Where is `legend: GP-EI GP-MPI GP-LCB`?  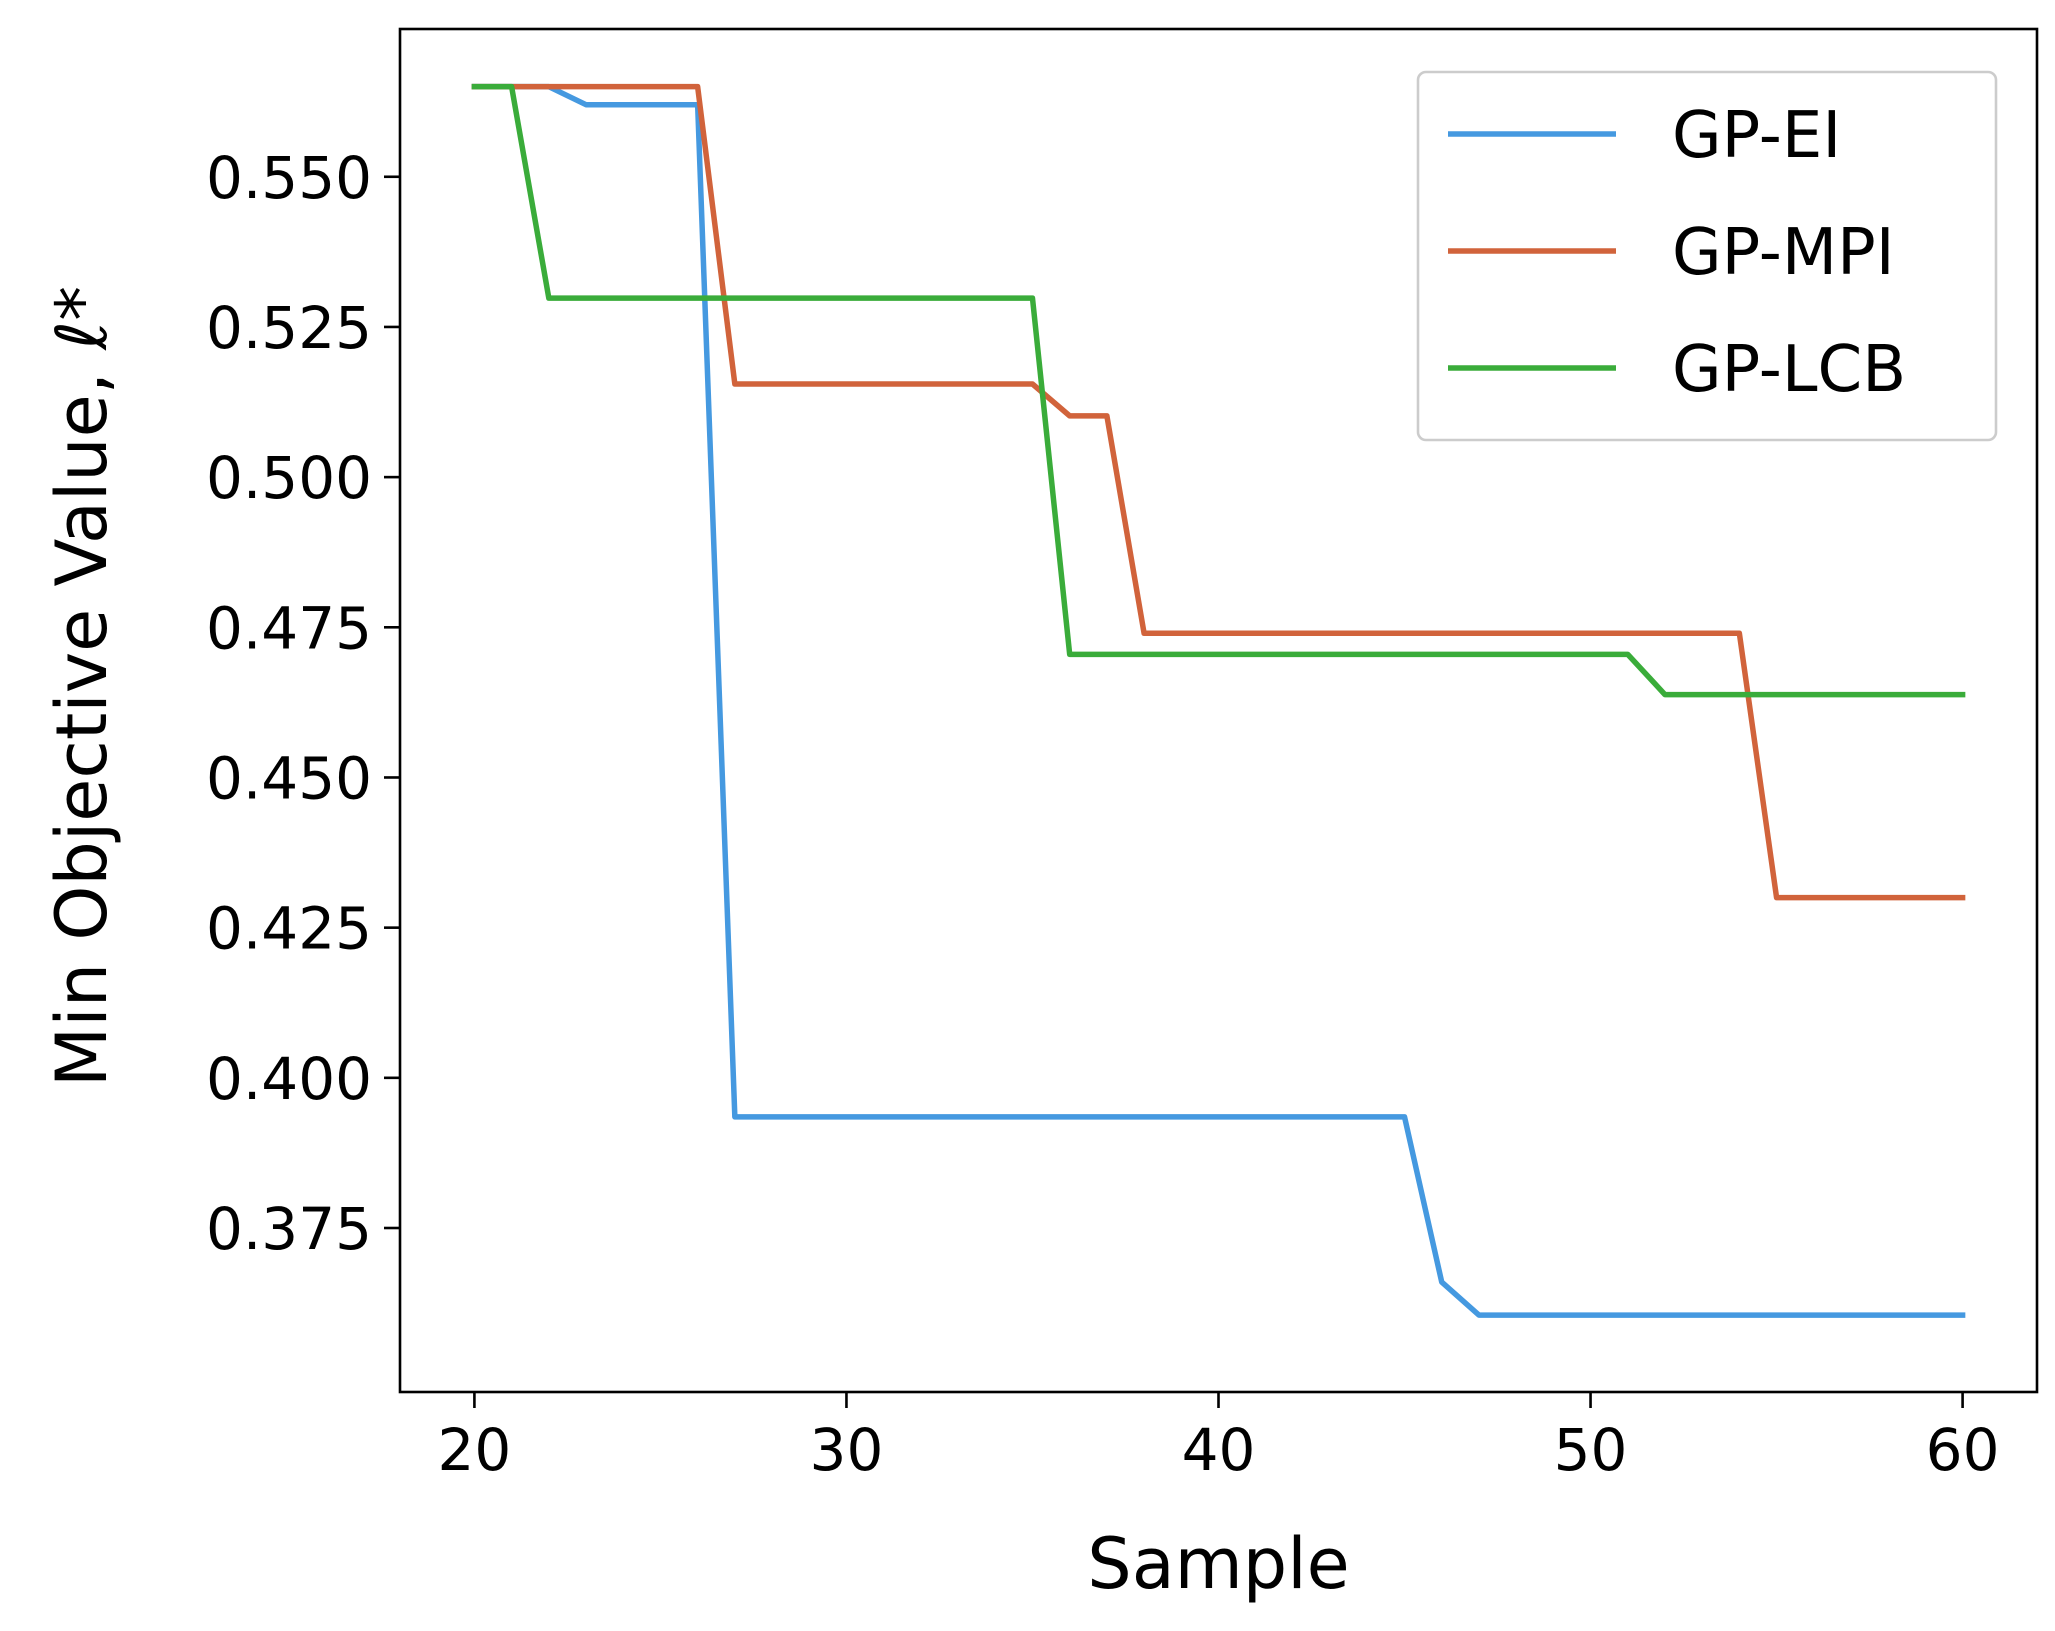 legend: GP-EI GP-MPI GP-LCB is located at coordinates (1707, 256).